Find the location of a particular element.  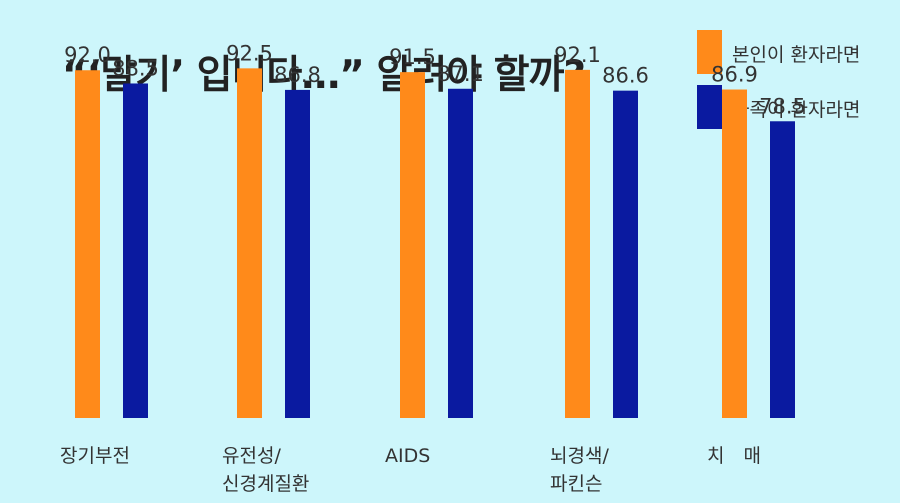

chart-title: “‘말기’ 입니다…” 알려야 할까? is located at coordinates (324, 75).